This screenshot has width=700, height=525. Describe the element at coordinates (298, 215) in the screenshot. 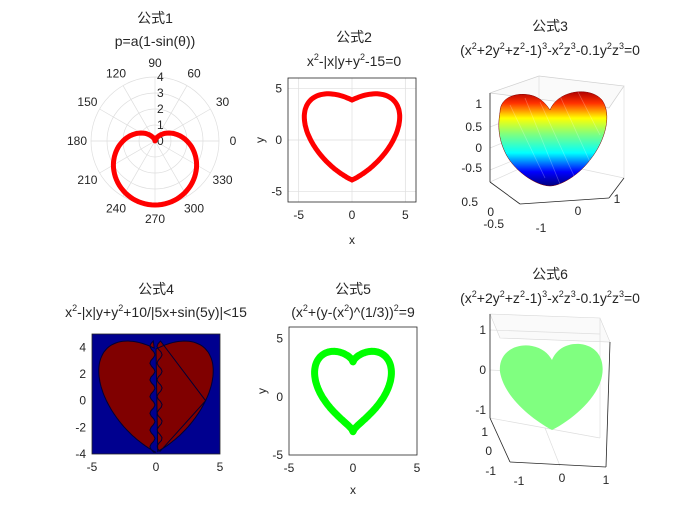

I see `panel2-xtick-label: -5` at that location.